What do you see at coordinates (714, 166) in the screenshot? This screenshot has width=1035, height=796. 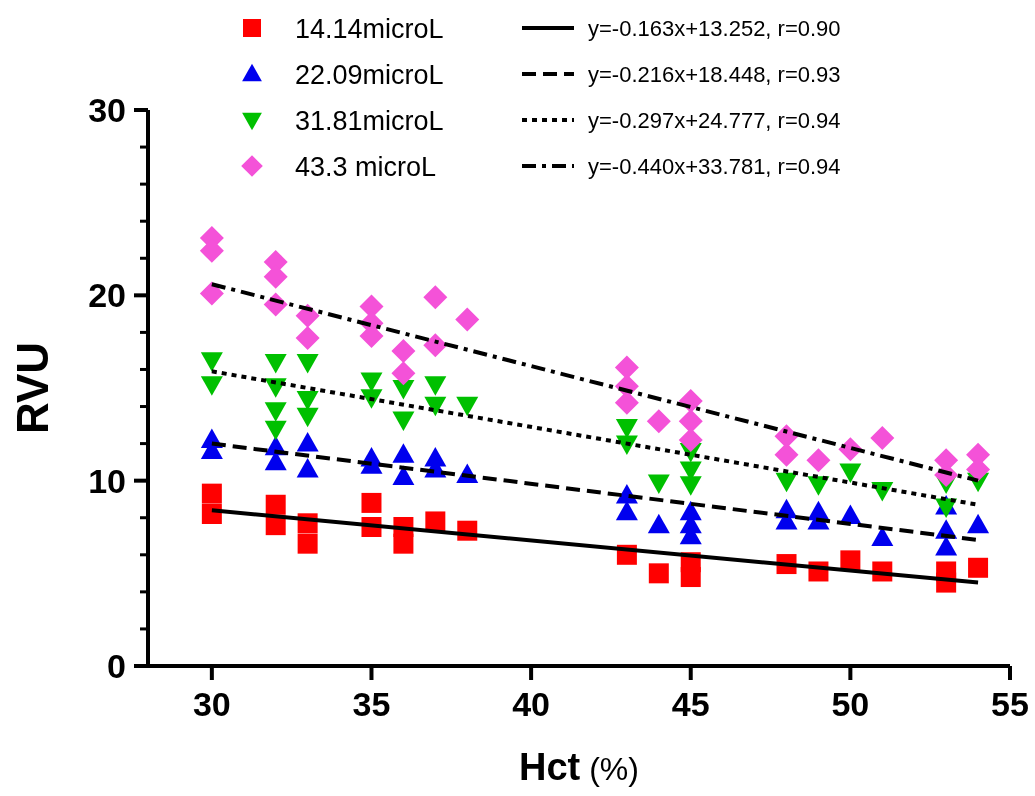 I see `legend-label: y=-0.440x+33.781, r=0.94` at bounding box center [714, 166].